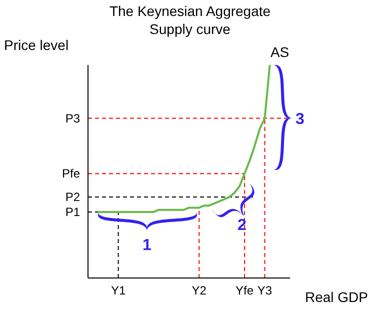 Image resolution: width=375 pixels, height=310 pixels. What do you see at coordinates (72, 211) in the screenshot?
I see `ref-line-label: P1` at bounding box center [72, 211].